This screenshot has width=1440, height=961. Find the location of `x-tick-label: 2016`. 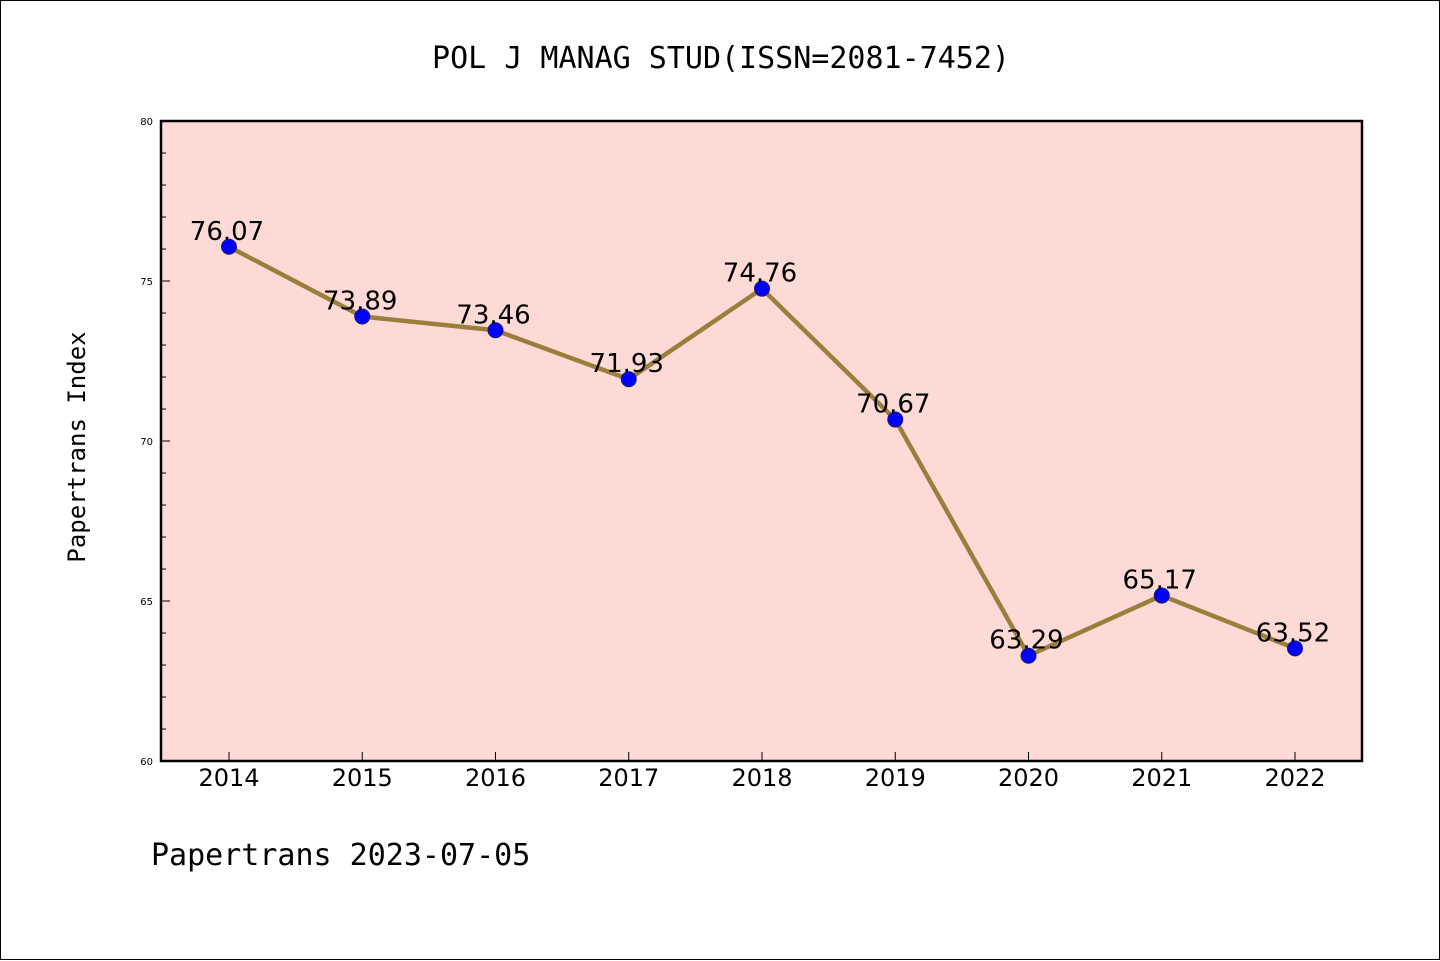

x-tick-label: 2016 is located at coordinates (495, 778).